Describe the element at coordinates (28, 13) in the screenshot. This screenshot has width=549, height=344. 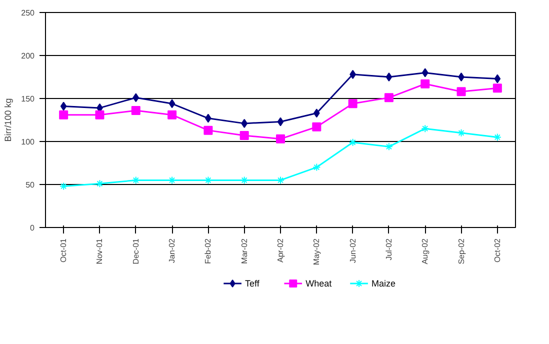
I see `y-tick-label: 250` at that location.